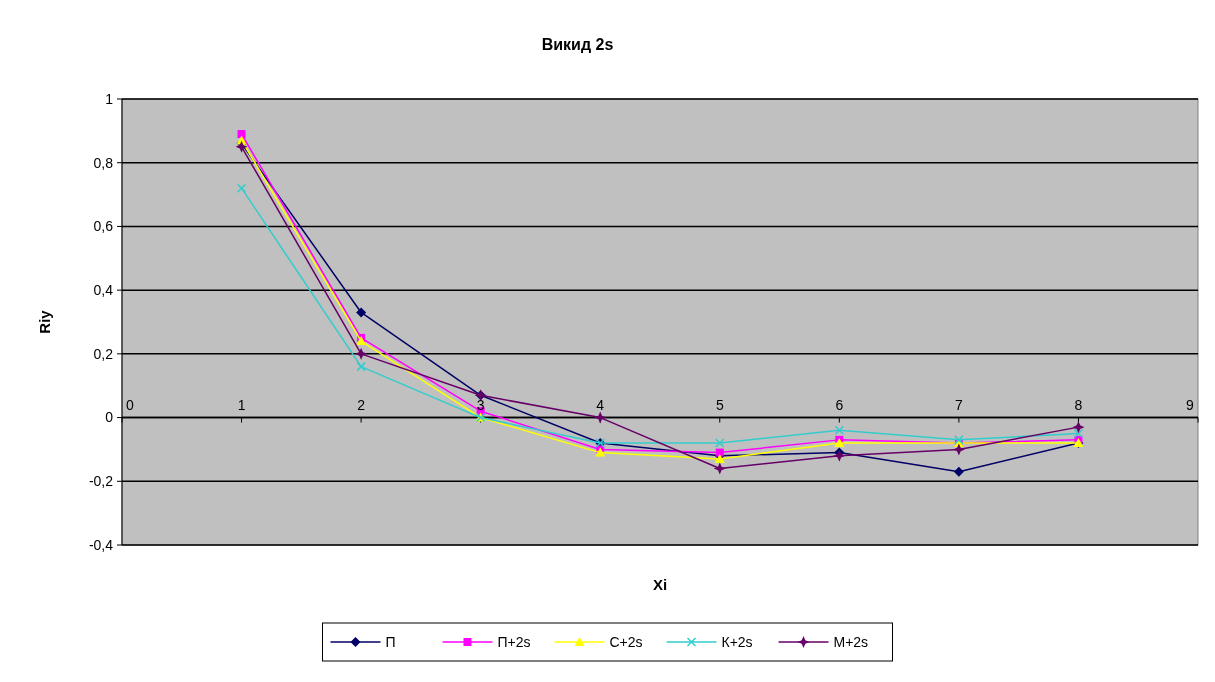 This screenshot has width=1215, height=682. What do you see at coordinates (737, 641) in the screenshot?
I see `legend-label: К+2s` at bounding box center [737, 641].